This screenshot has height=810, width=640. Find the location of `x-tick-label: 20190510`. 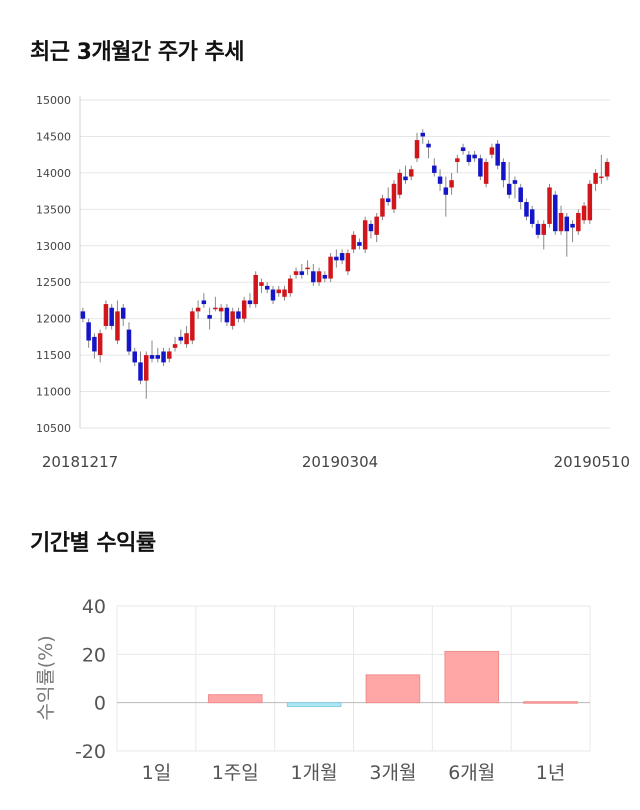

x-tick-label: 20190510 is located at coordinates (592, 462).